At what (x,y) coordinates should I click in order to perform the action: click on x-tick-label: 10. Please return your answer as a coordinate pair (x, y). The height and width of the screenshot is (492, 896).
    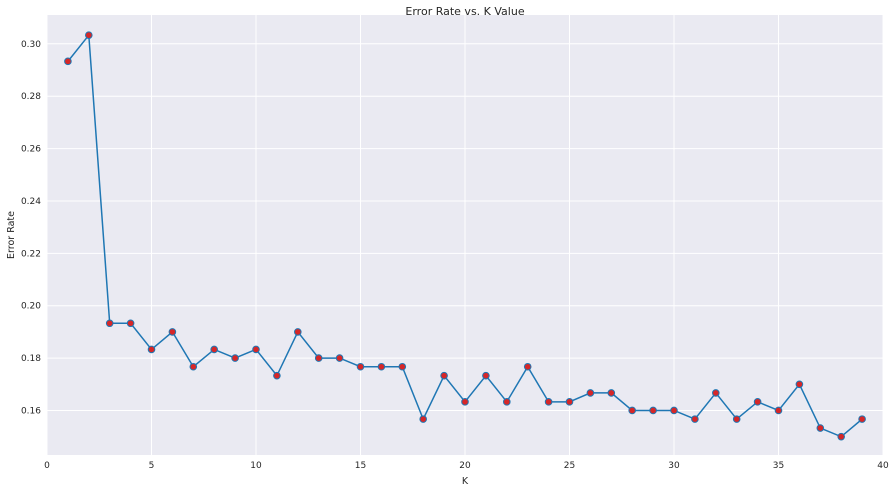
    Looking at the image, I should click on (256, 466).